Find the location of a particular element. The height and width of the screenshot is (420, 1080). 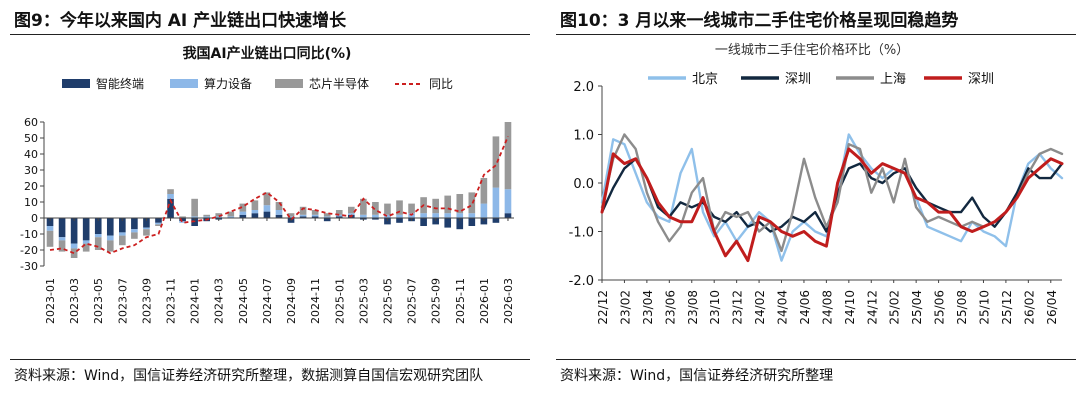

legend-item: 北京 is located at coordinates (683, 79).